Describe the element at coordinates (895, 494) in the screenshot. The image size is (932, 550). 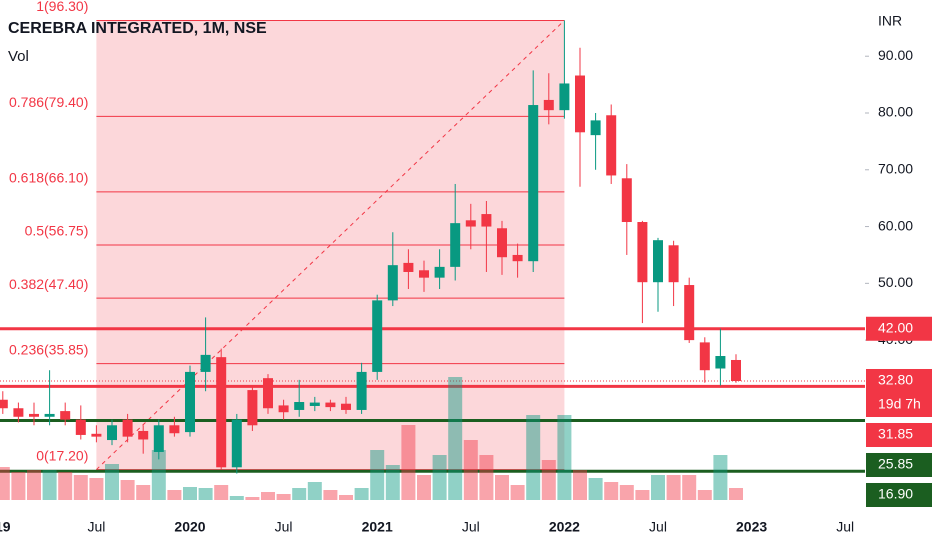
I see `line-price-label: 16.90` at that location.